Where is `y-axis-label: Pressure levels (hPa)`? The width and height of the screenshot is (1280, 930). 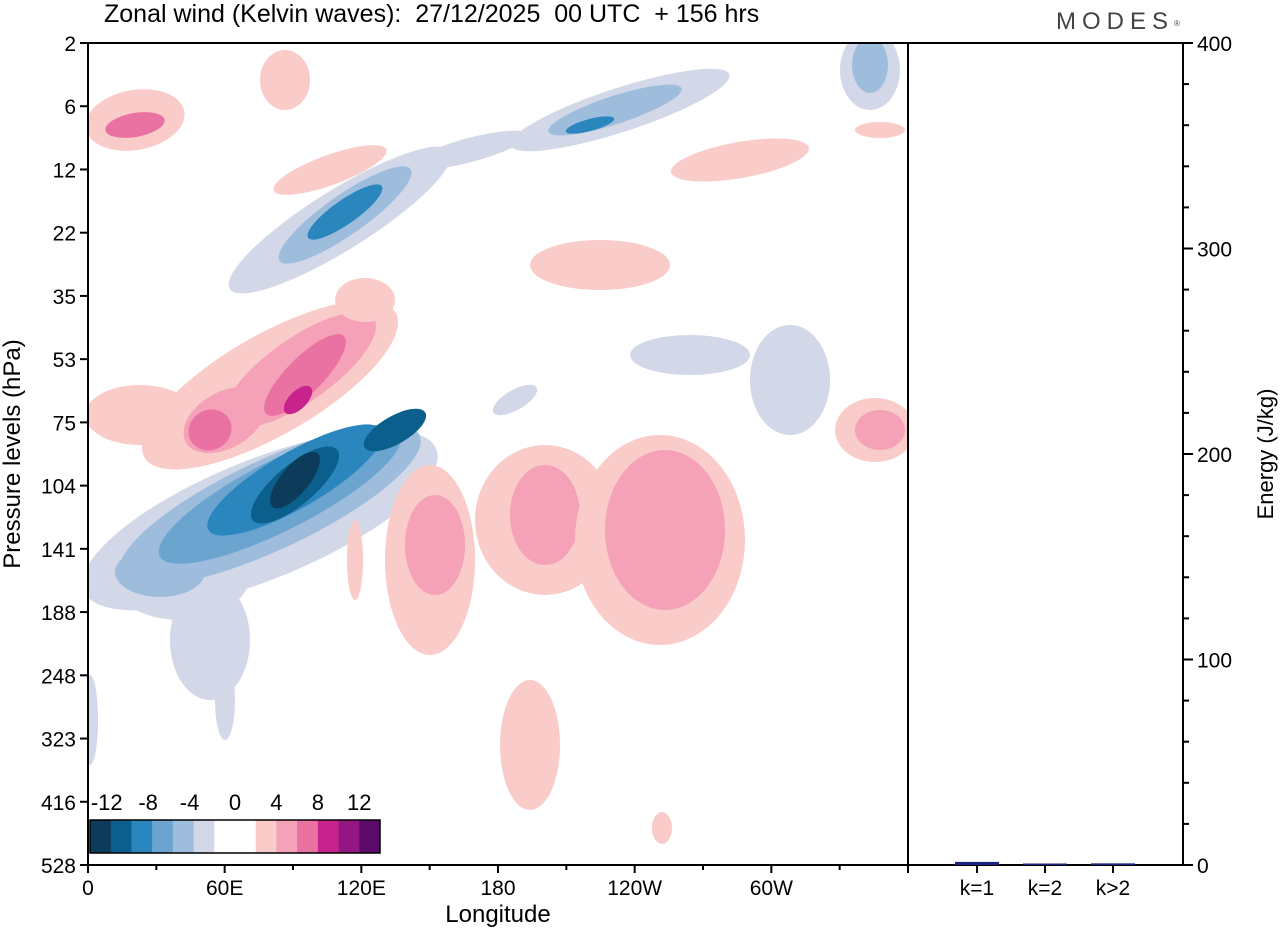 y-axis-label: Pressure levels (hPa) is located at coordinates (13, 453).